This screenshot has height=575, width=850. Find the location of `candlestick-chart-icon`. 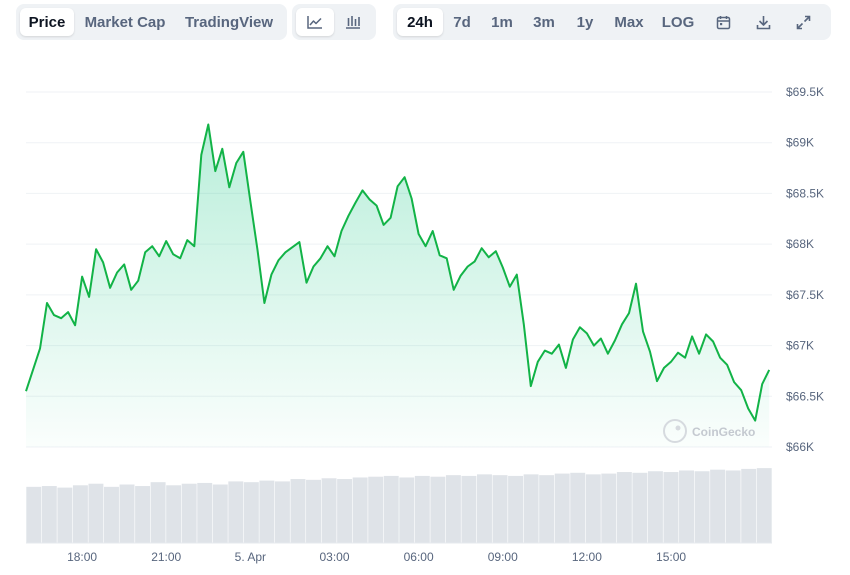

candlestick-chart-icon is located at coordinates (353, 22).